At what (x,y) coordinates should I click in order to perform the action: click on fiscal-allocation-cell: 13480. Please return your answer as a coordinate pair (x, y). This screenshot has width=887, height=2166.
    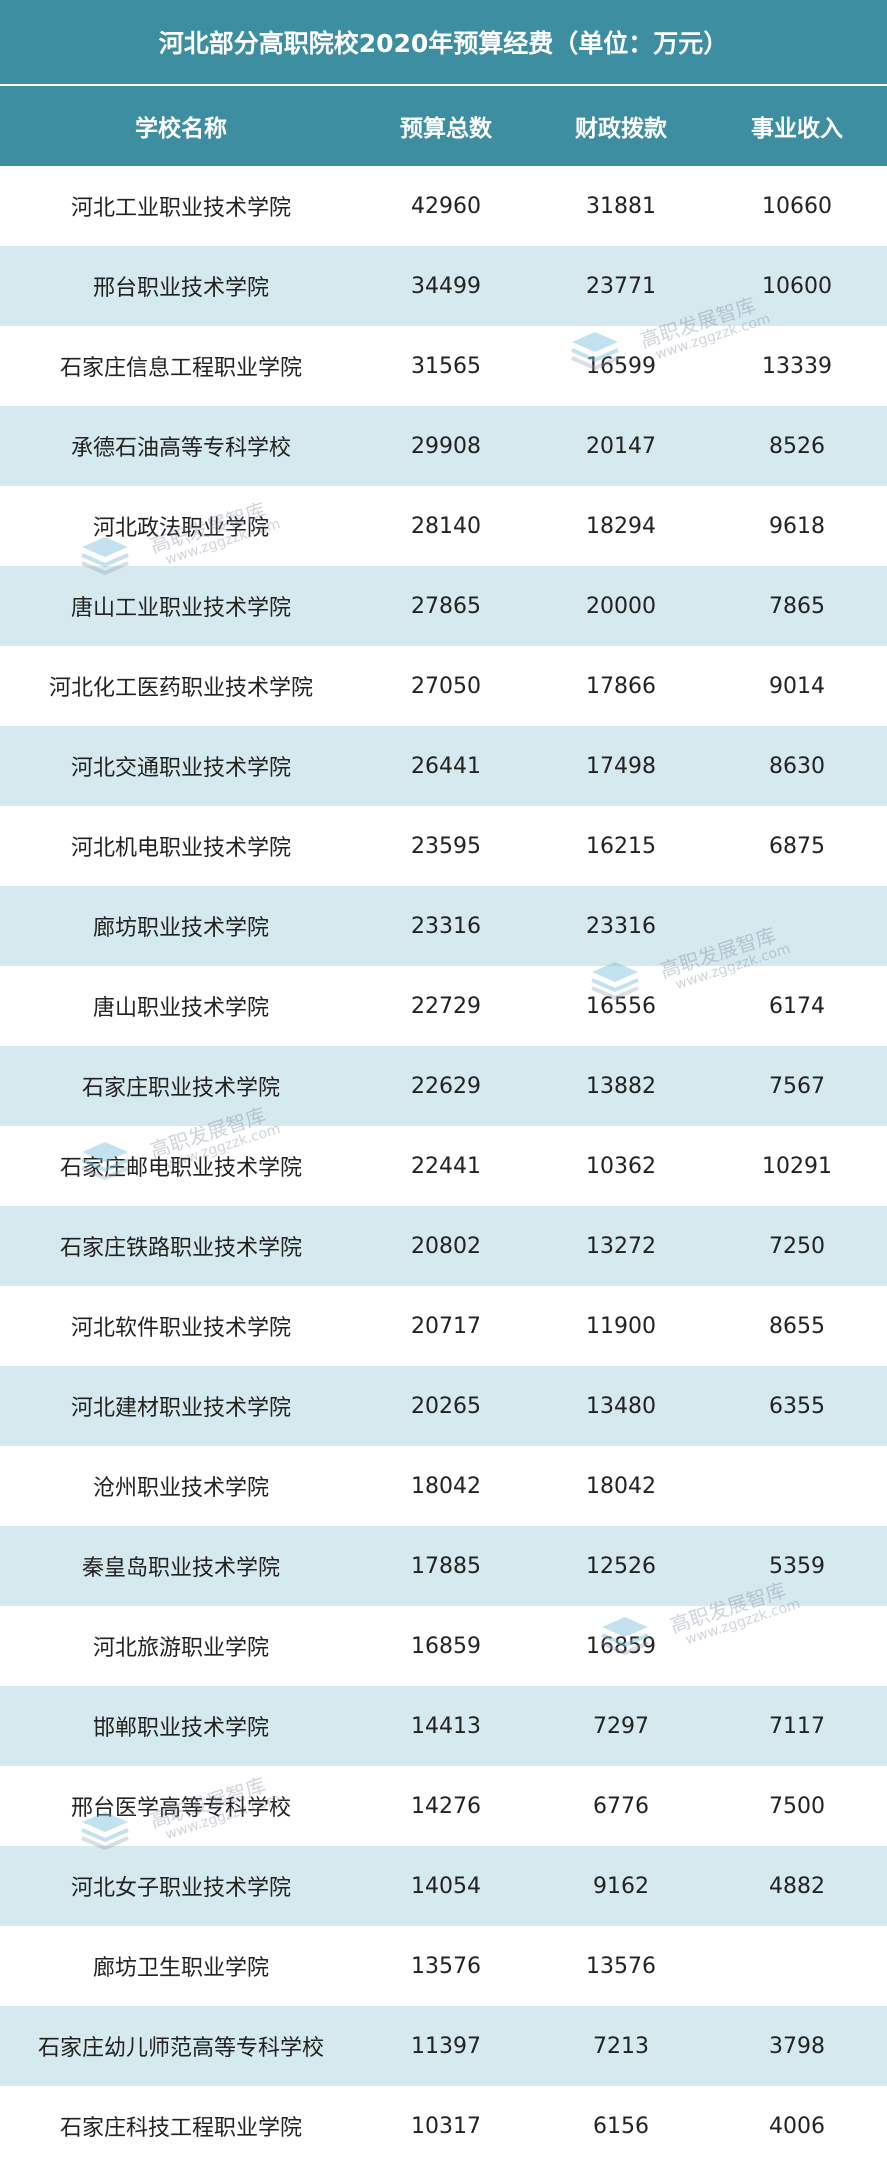
    Looking at the image, I should click on (621, 1406).